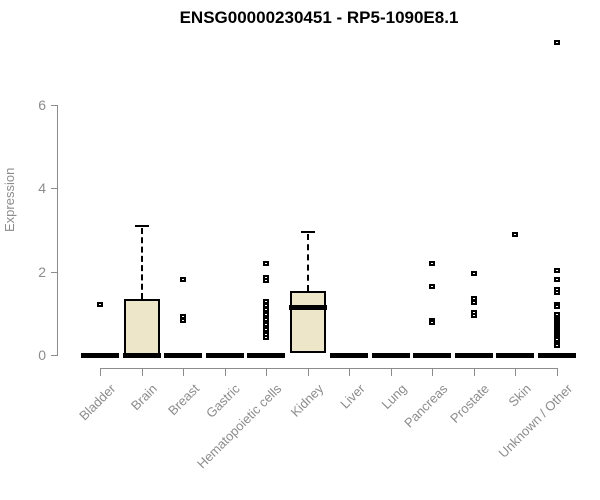 The width and height of the screenshot is (600, 500). I want to click on x-tick-label-breast: Breast, so click(183, 400).